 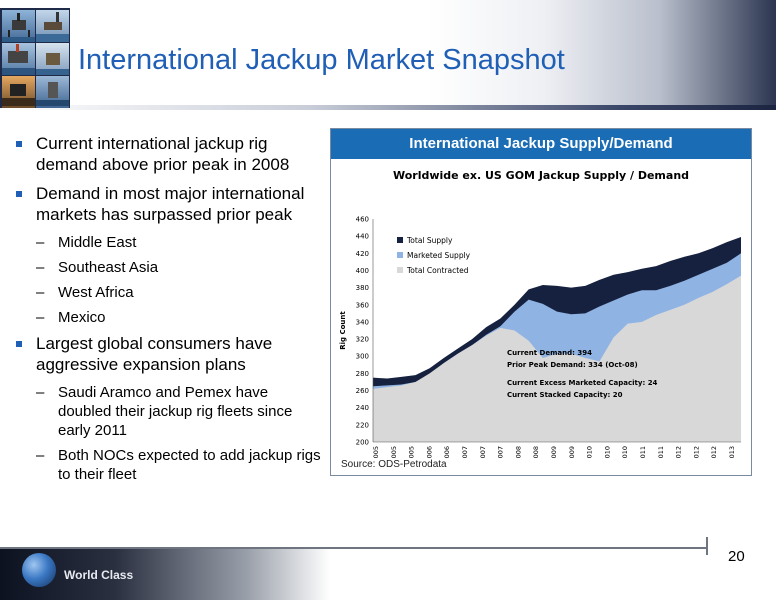 I want to click on sub-bullet-item: – Mexico, so click(x=169, y=317).